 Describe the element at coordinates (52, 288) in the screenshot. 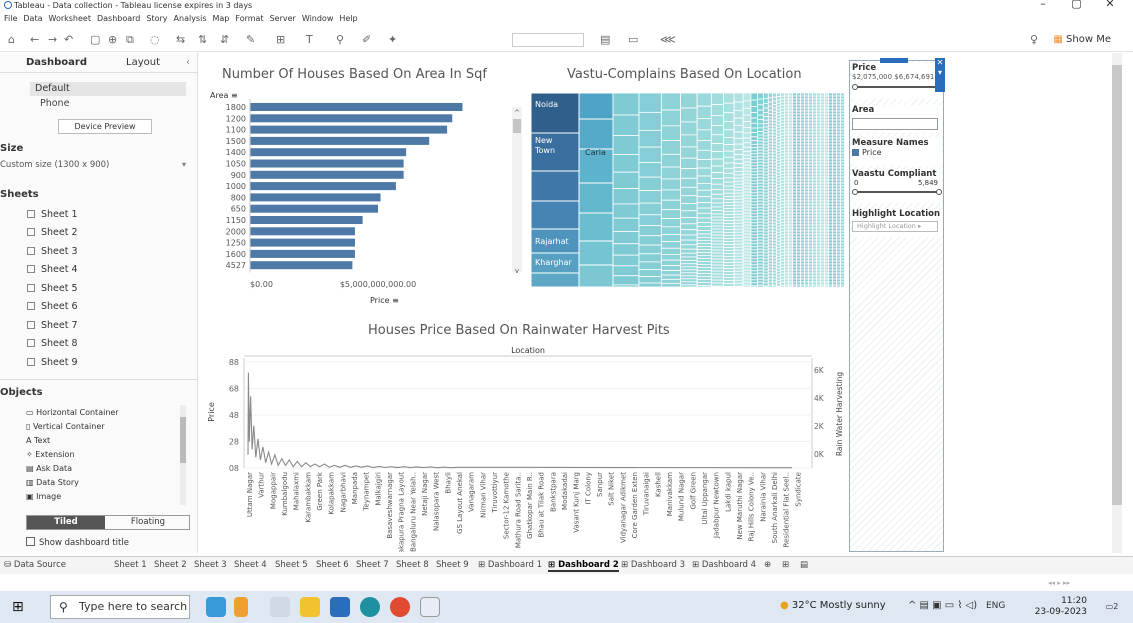

I see `sheet-list-item: Sheet 5` at that location.